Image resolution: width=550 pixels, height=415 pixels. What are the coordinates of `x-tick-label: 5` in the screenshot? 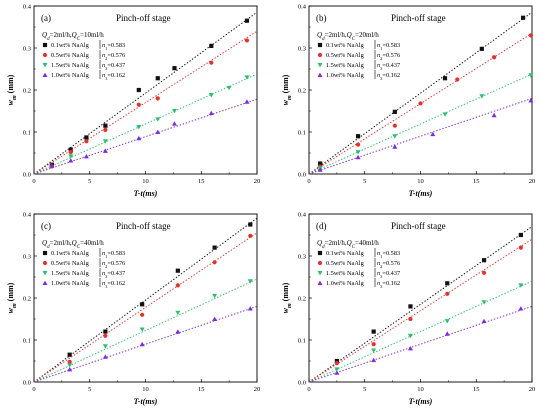 It's located at (364, 389).